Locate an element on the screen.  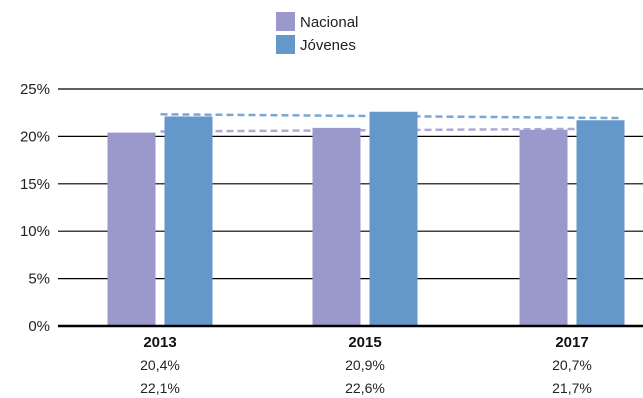
category-label: 2017 is located at coordinates (571, 342).